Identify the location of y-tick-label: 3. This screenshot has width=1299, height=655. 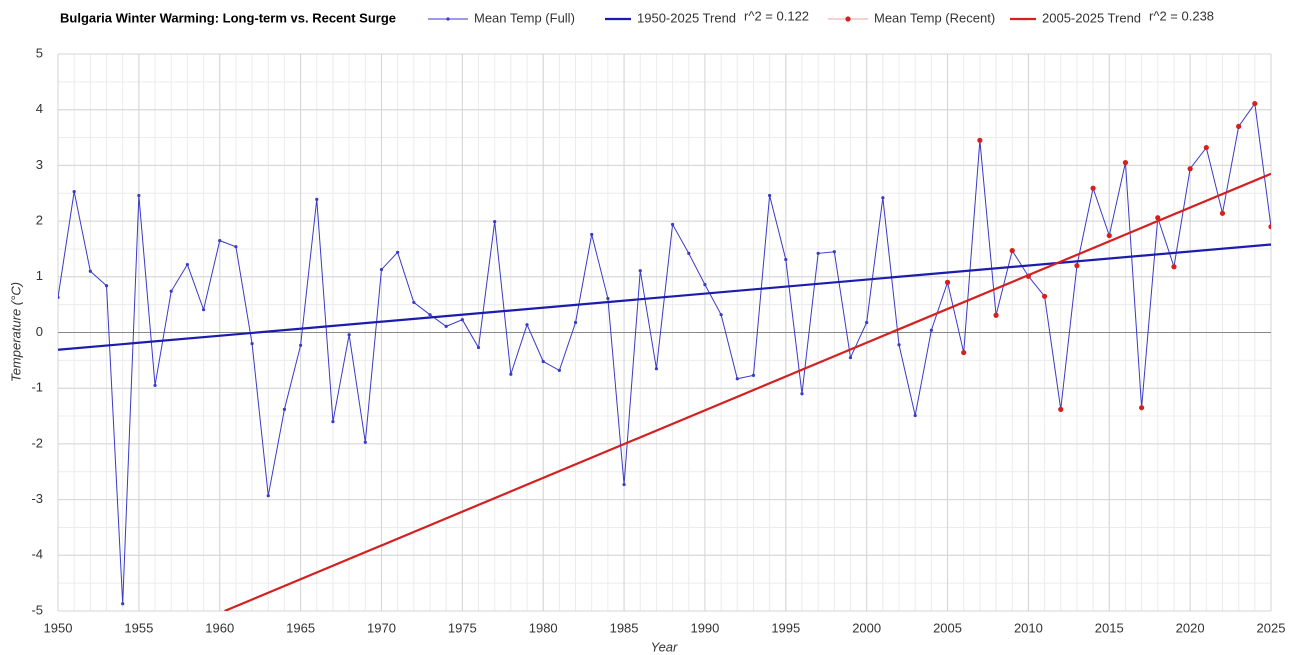
(39, 164).